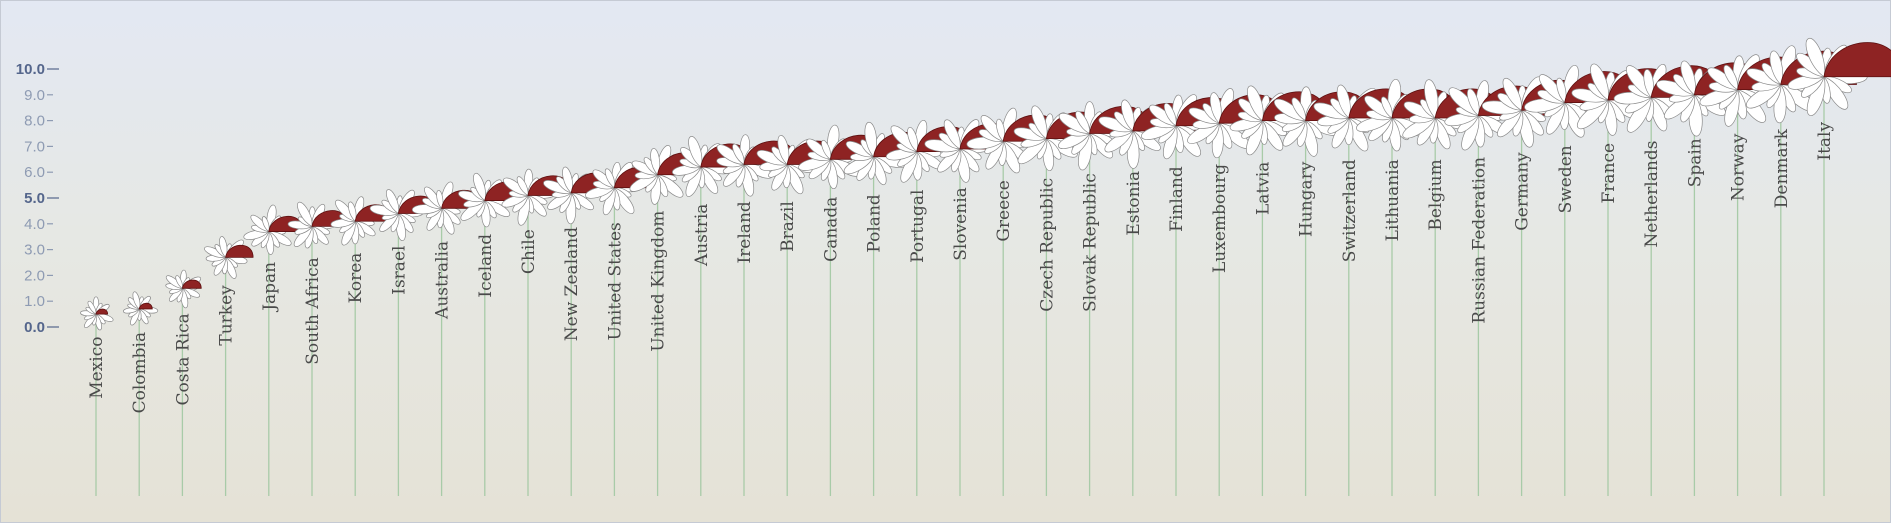  Describe the element at coordinates (745, 232) in the screenshot. I see `country-label: Ireland` at that location.